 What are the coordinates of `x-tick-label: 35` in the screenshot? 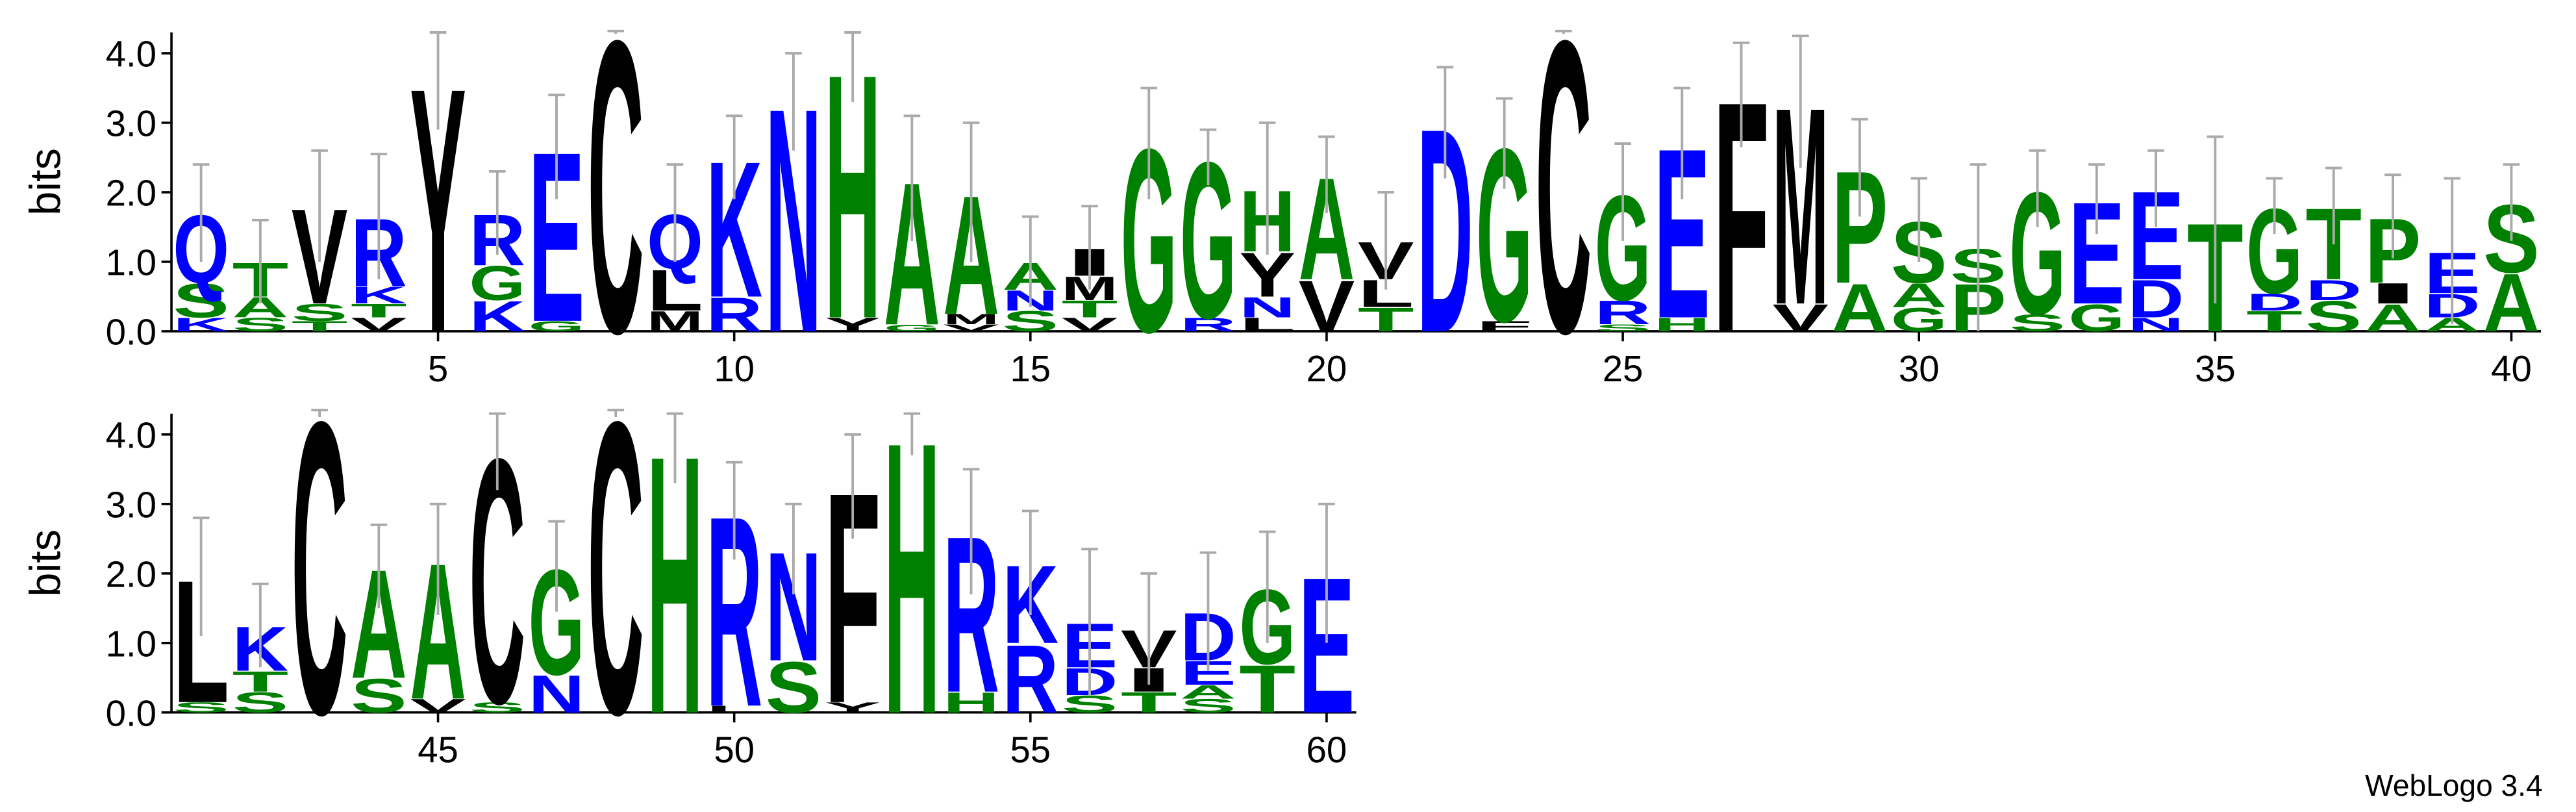 It's located at (2215, 368).